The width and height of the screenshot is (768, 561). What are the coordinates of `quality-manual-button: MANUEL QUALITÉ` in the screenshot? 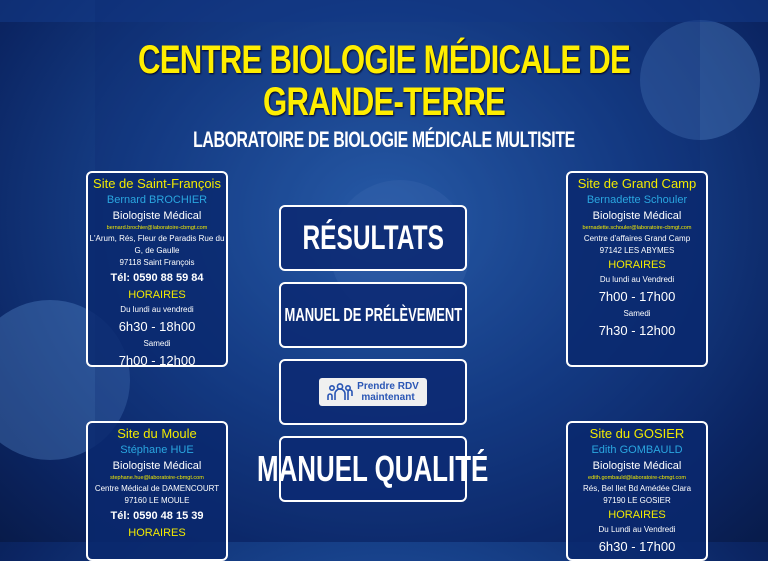 It's located at (373, 469).